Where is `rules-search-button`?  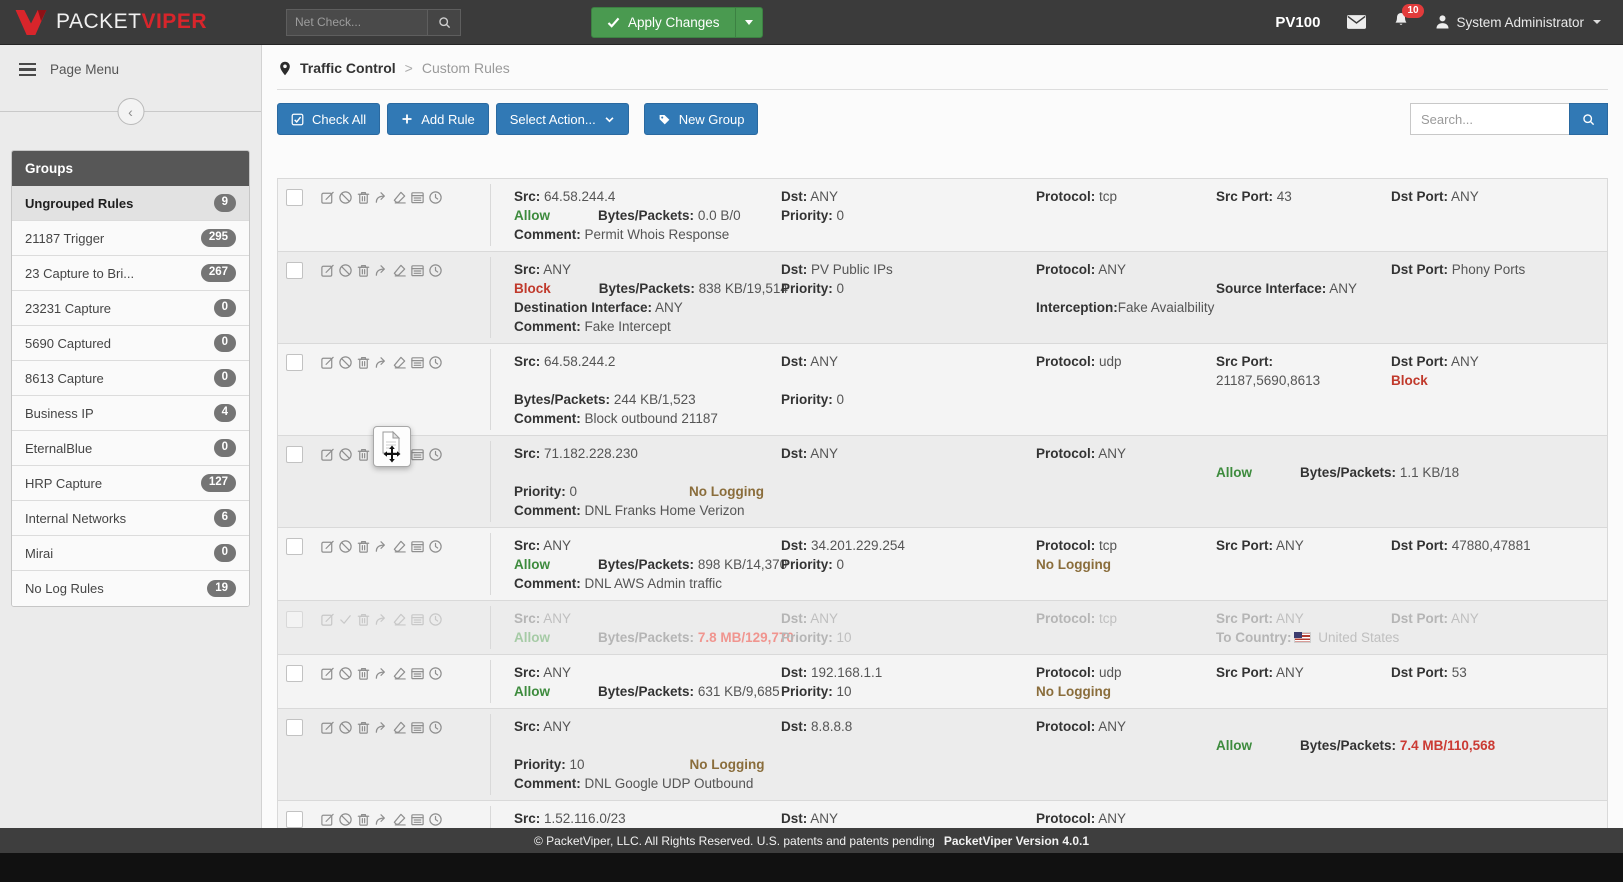
rules-search-button is located at coordinates (1588, 119).